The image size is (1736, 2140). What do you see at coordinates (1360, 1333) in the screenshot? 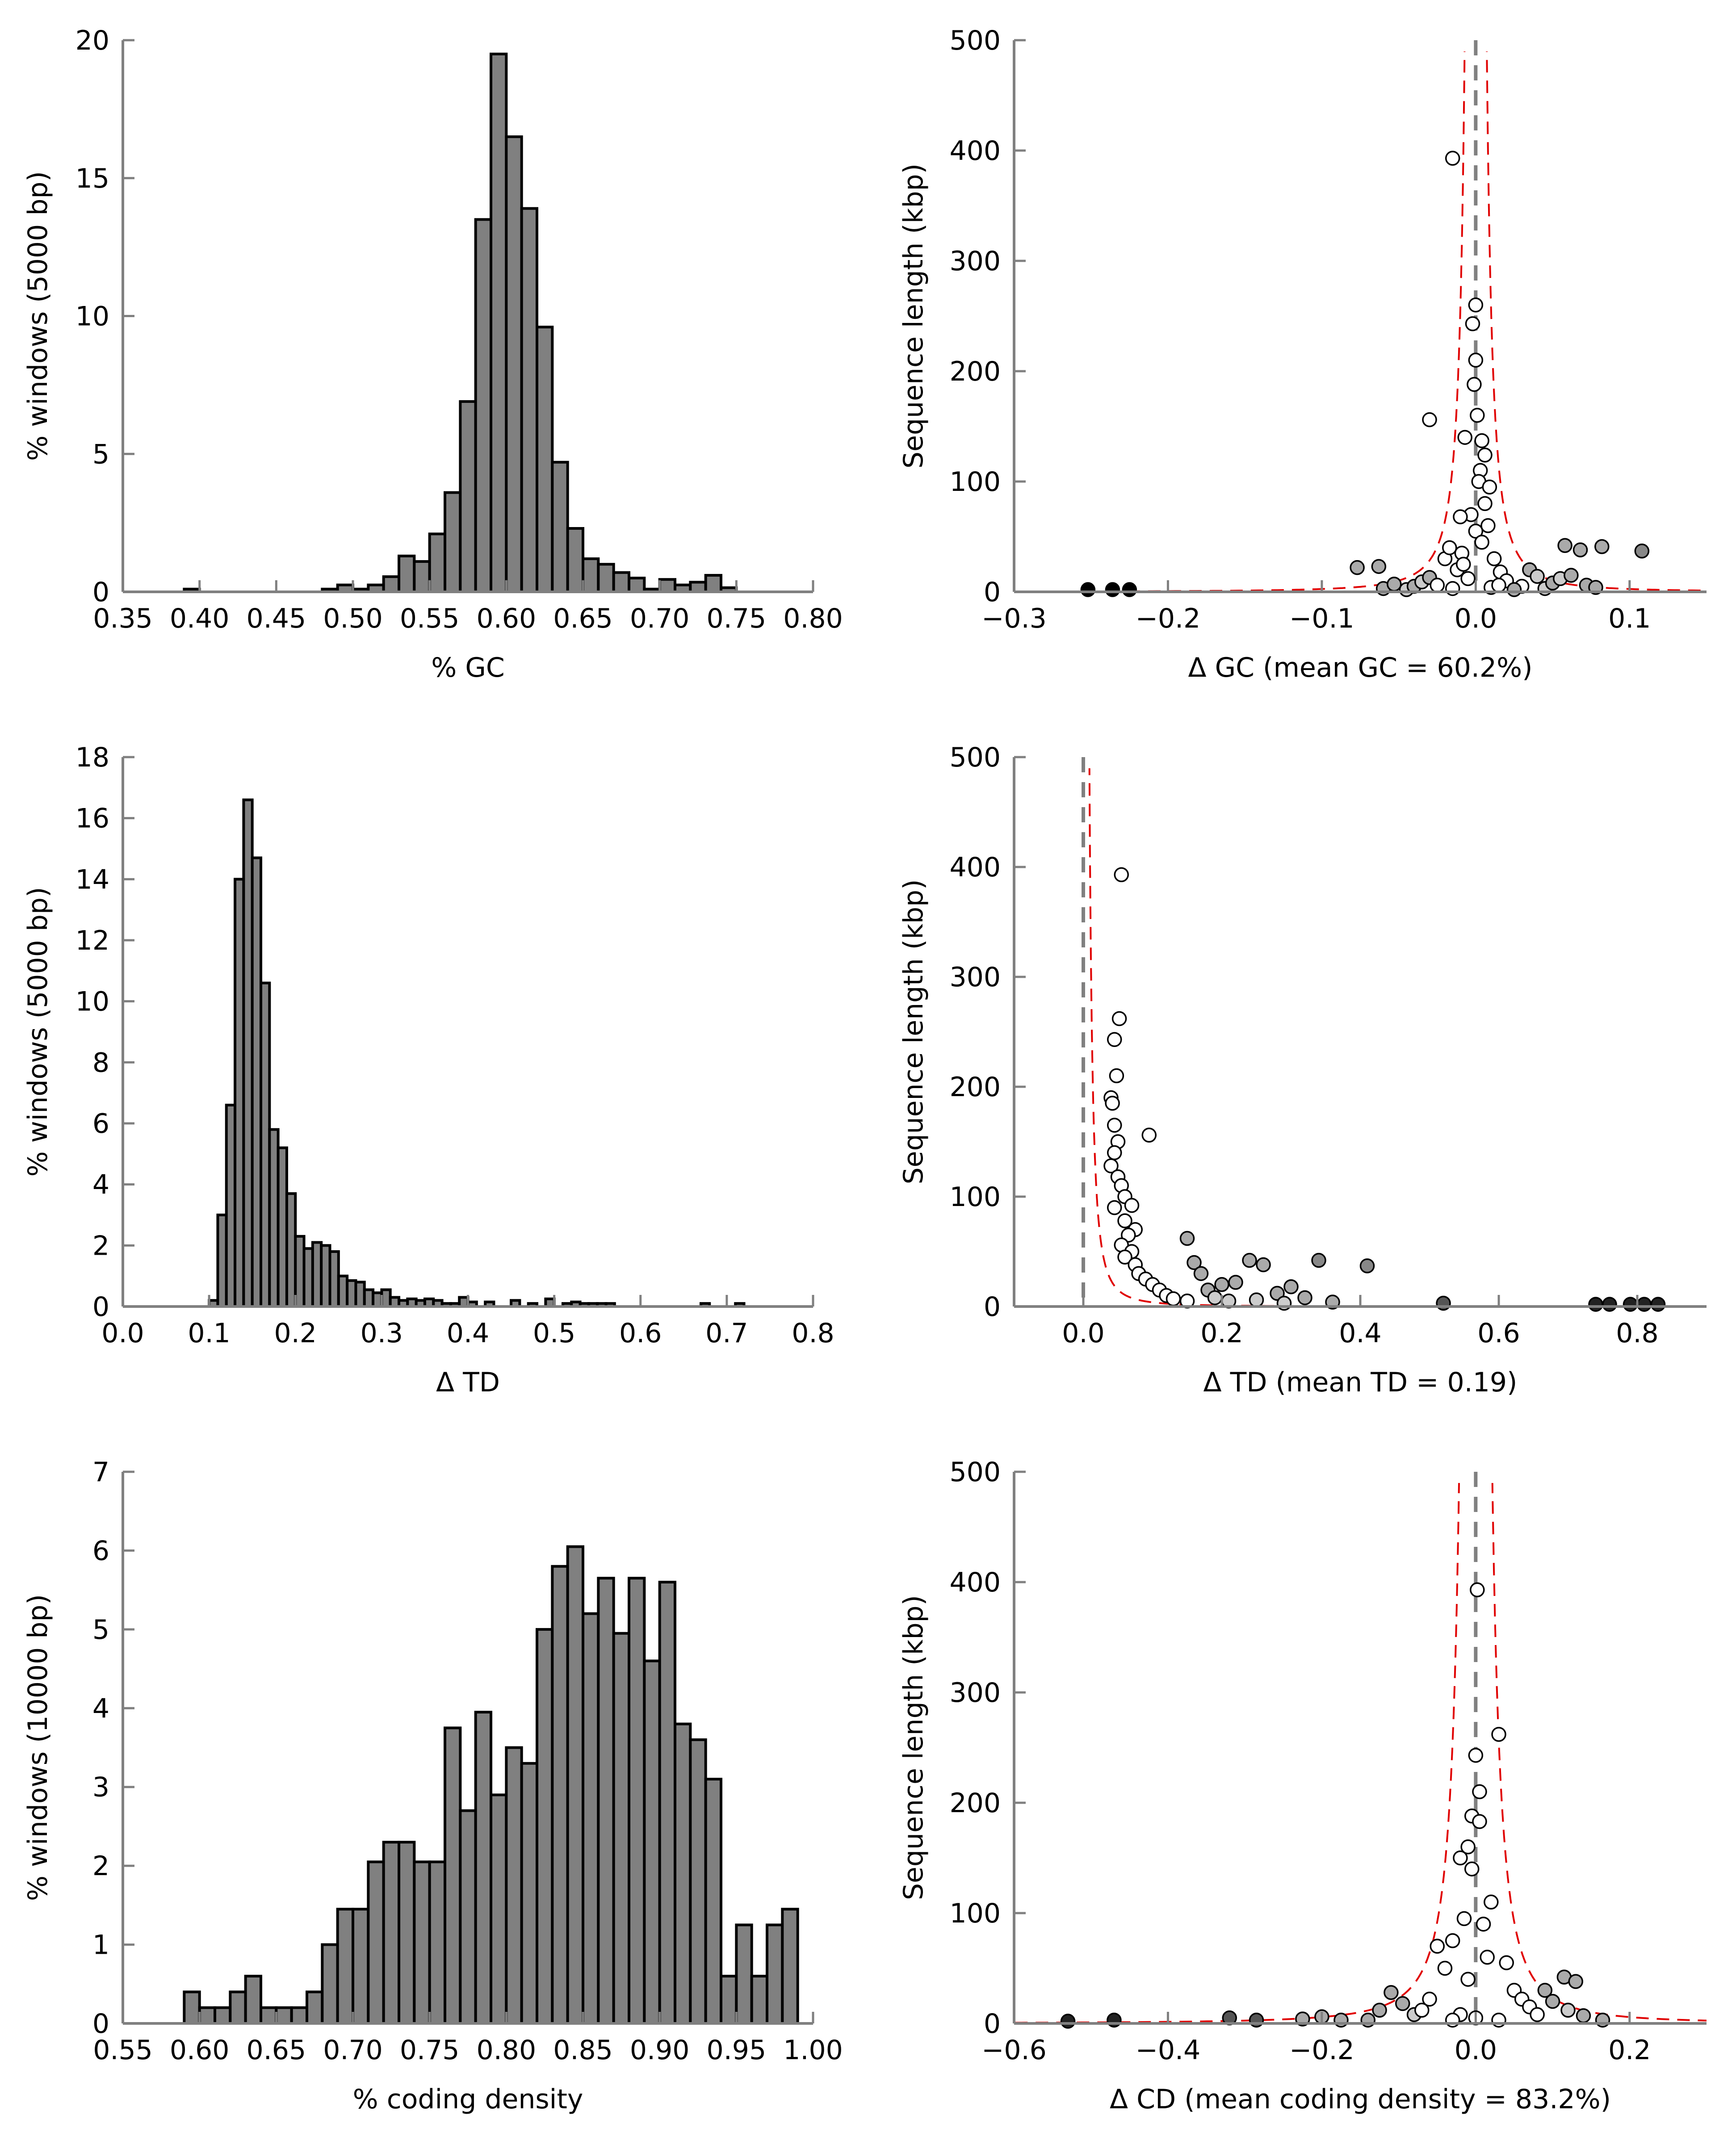
I see `x-tick-label: 0.4` at bounding box center [1360, 1333].